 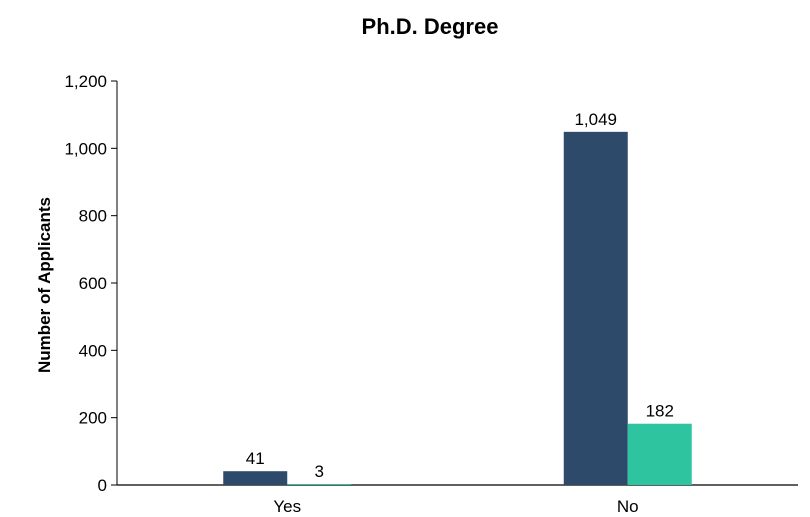 I want to click on data-label-no-series-2: 182, so click(x=660, y=411).